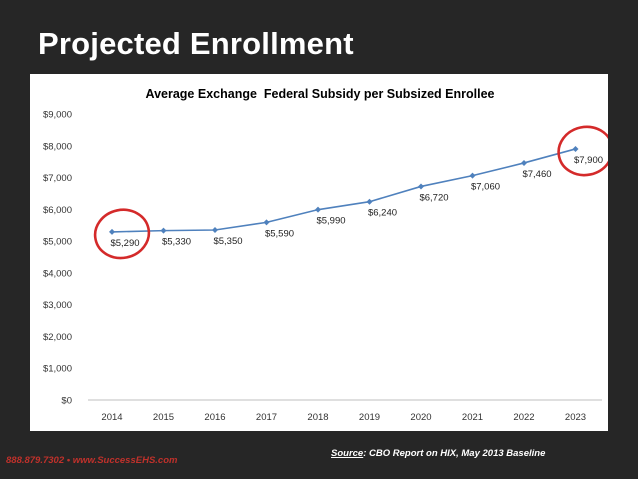  What do you see at coordinates (420, 417) in the screenshot?
I see `x-tick-label: 2020` at bounding box center [420, 417].